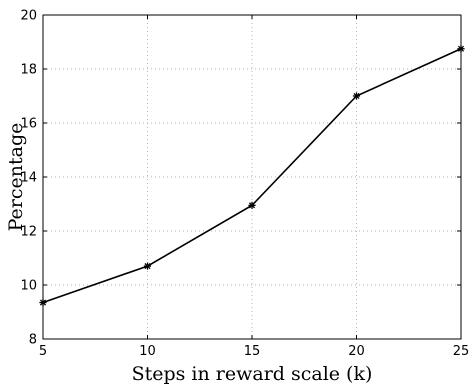  I want to click on y-tick-label: 12, so click(28, 232).